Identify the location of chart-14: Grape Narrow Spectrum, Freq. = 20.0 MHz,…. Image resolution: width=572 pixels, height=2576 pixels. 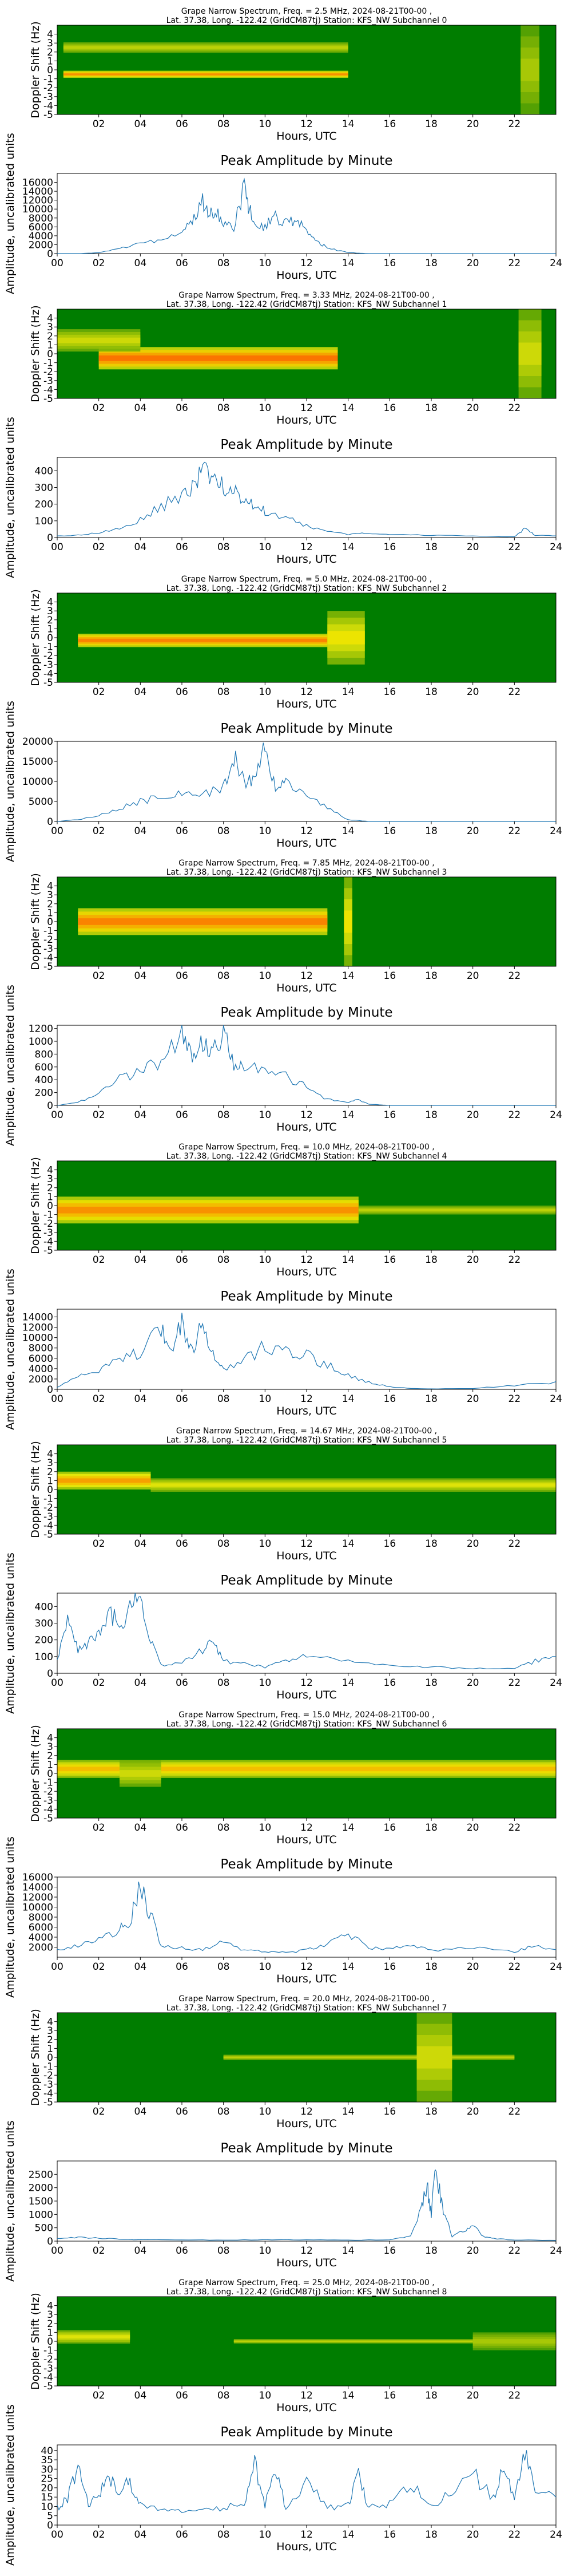
(293, 2062).